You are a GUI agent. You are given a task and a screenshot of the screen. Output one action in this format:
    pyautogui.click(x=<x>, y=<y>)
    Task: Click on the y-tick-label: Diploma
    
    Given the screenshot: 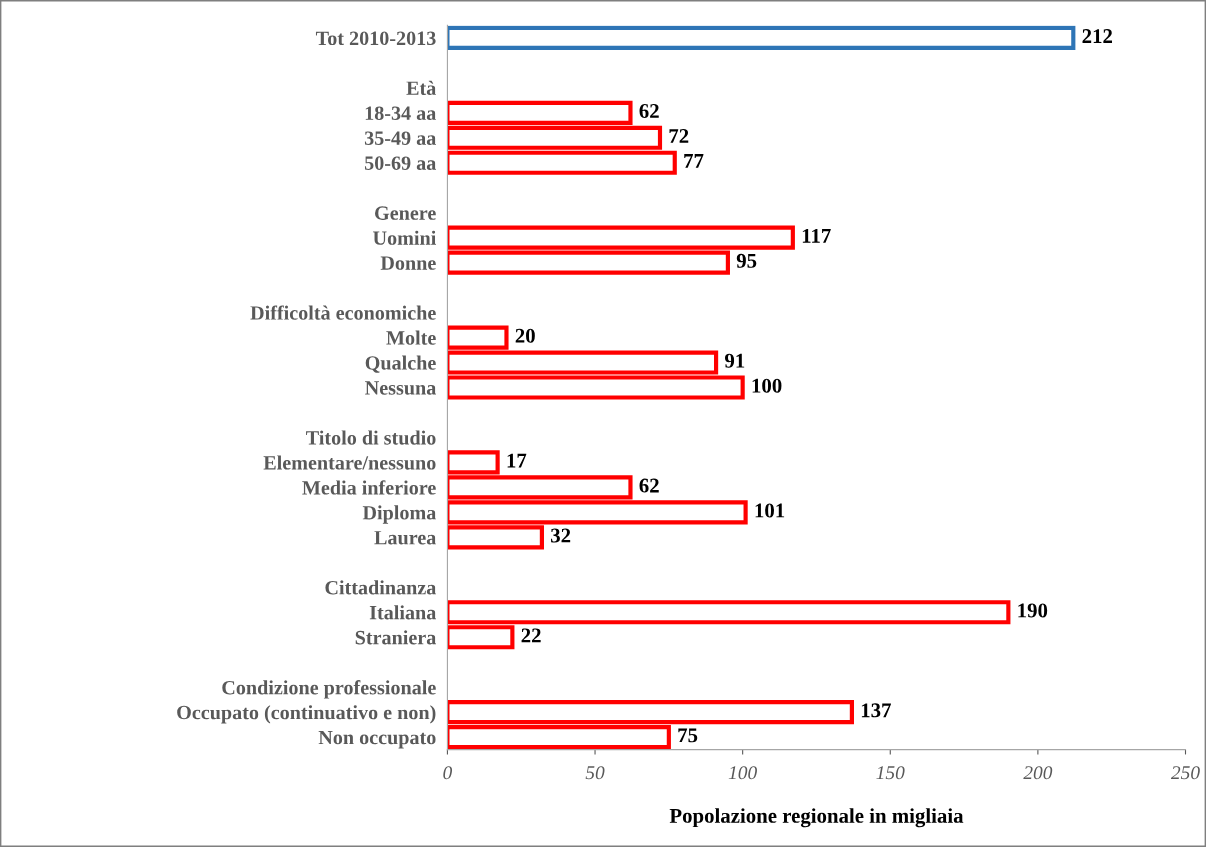 What is the action you would take?
    pyautogui.click(x=399, y=514)
    